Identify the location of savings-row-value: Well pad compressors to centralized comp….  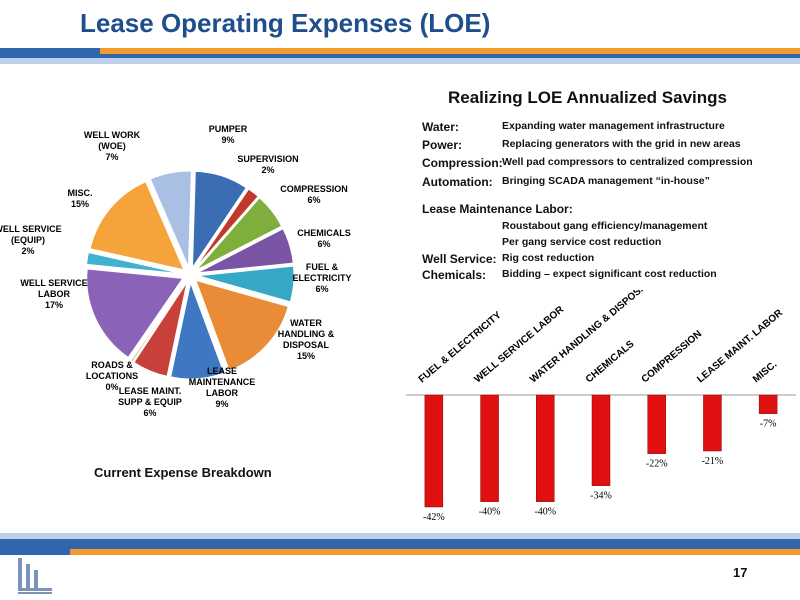
(627, 162).